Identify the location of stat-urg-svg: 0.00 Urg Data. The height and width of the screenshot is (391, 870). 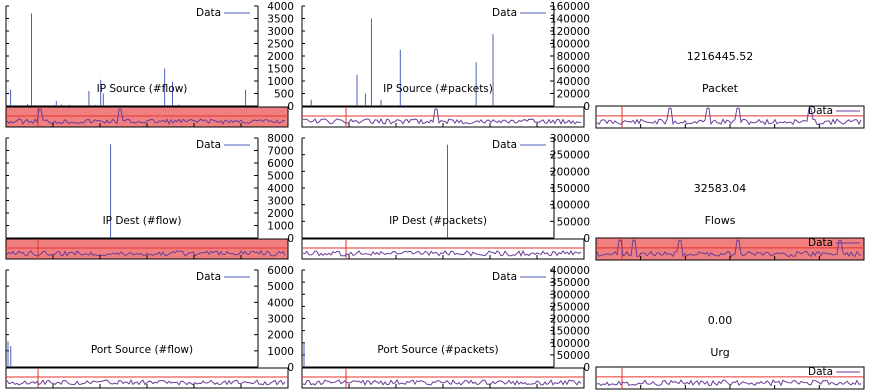
(730, 352).